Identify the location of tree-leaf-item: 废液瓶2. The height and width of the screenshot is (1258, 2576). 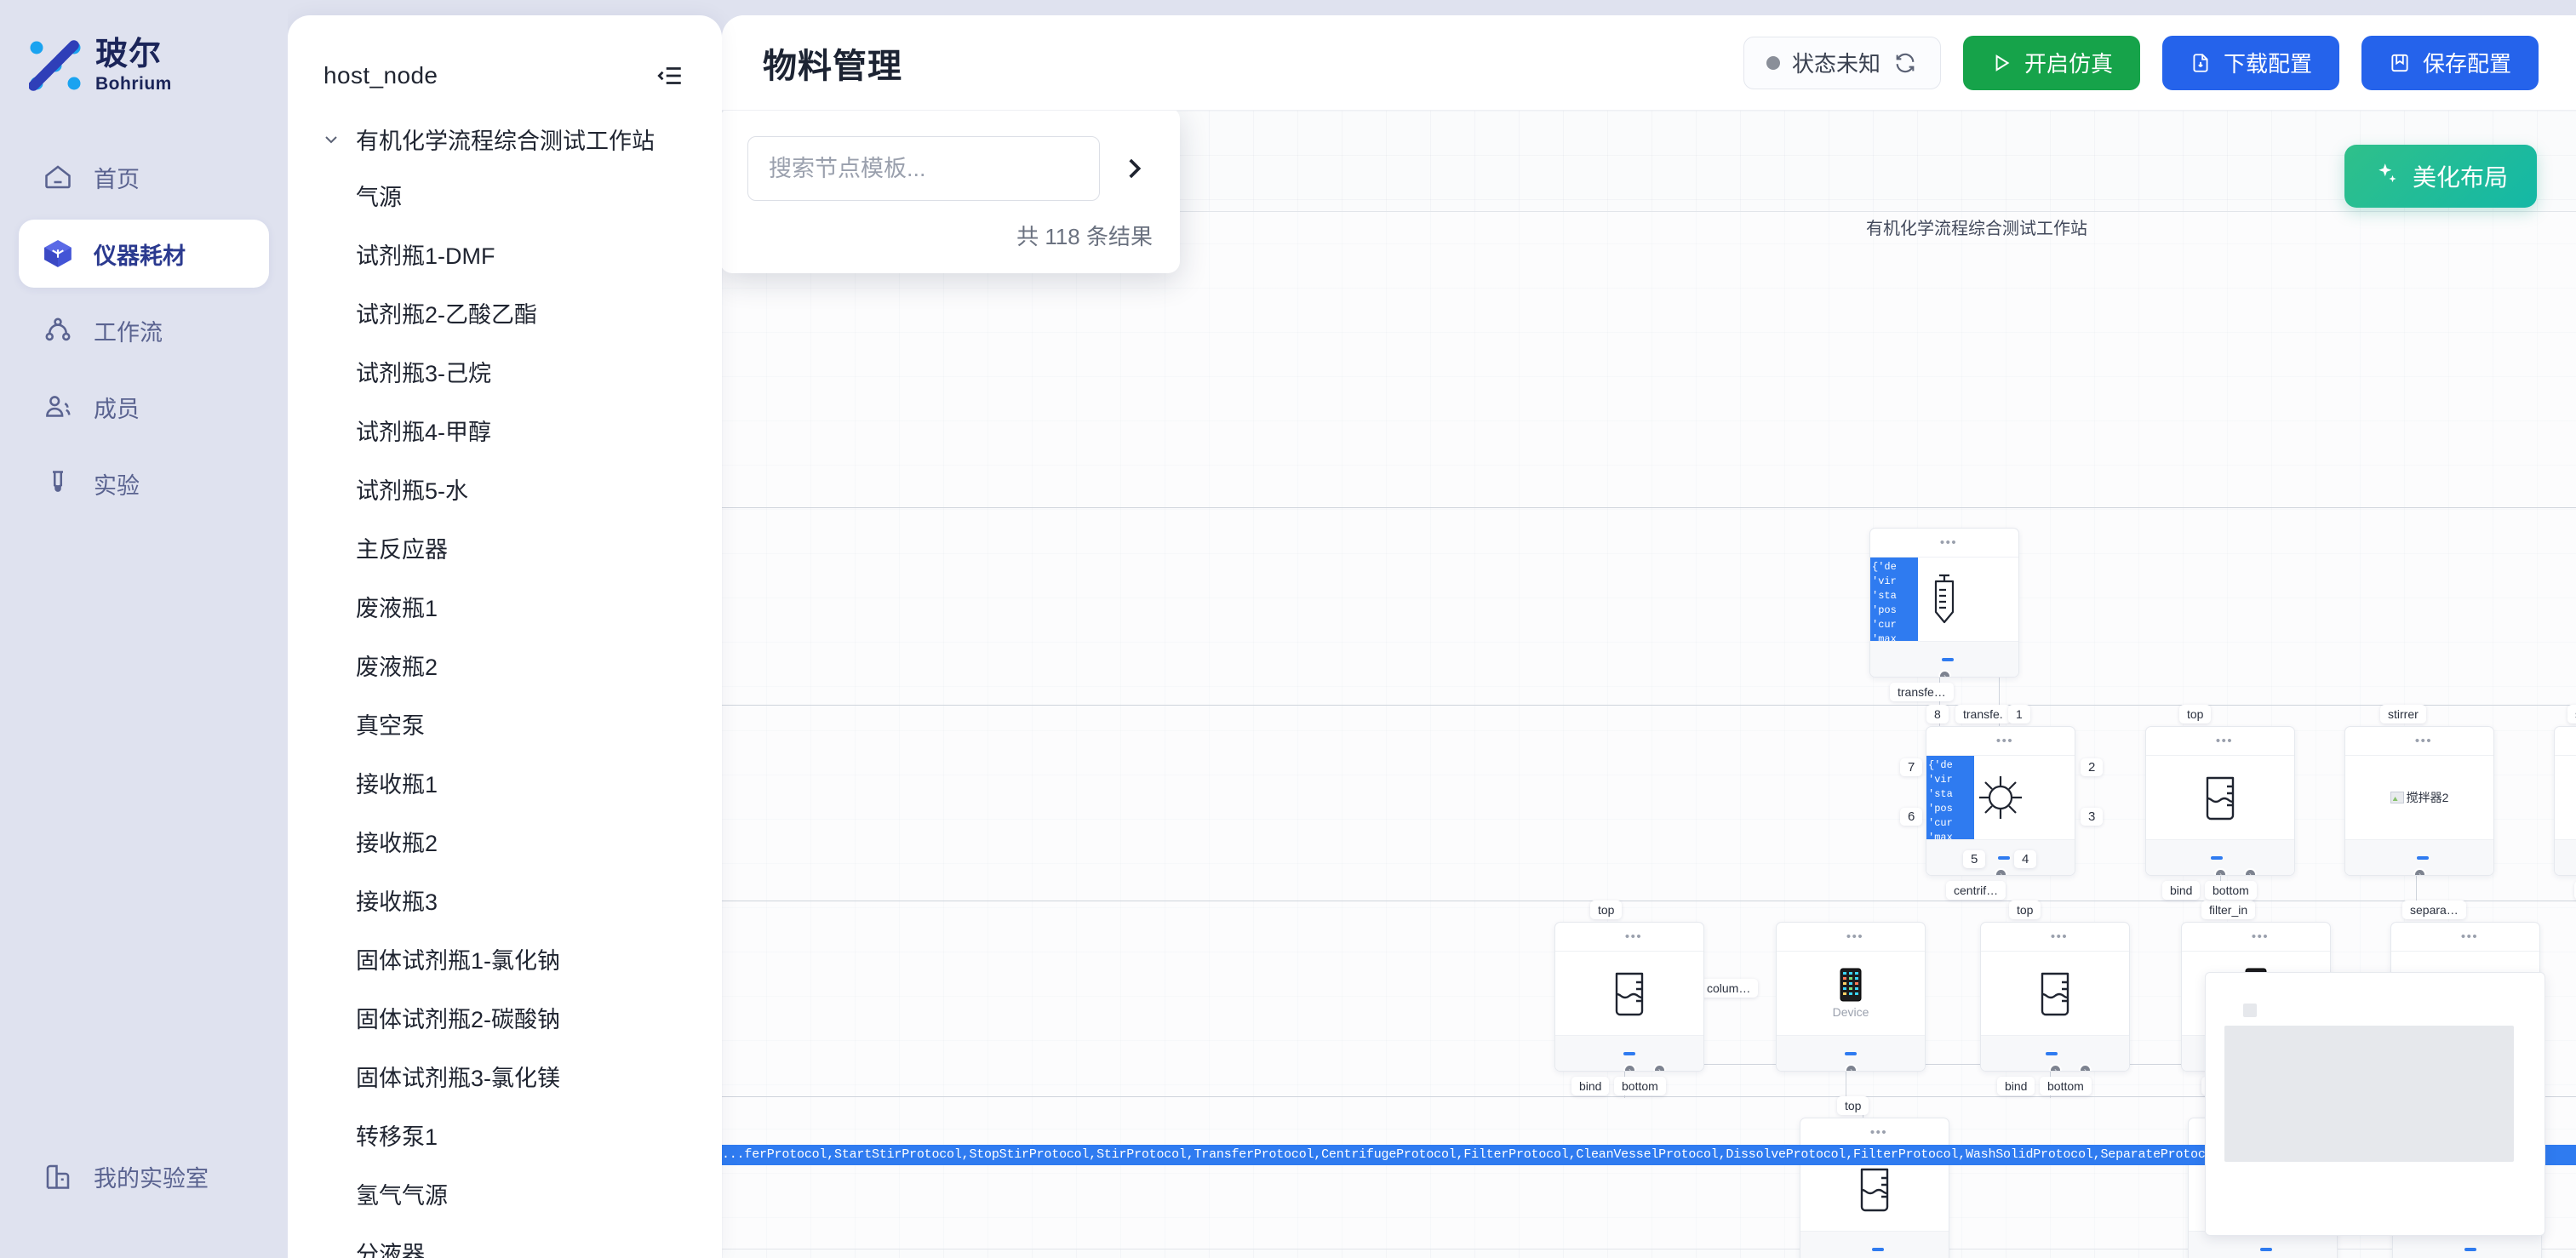
(397, 667).